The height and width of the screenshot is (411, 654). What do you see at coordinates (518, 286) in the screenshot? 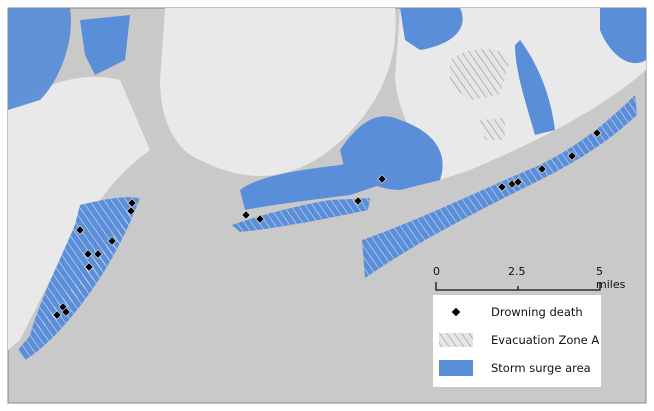
I see `scale-bar` at bounding box center [518, 286].